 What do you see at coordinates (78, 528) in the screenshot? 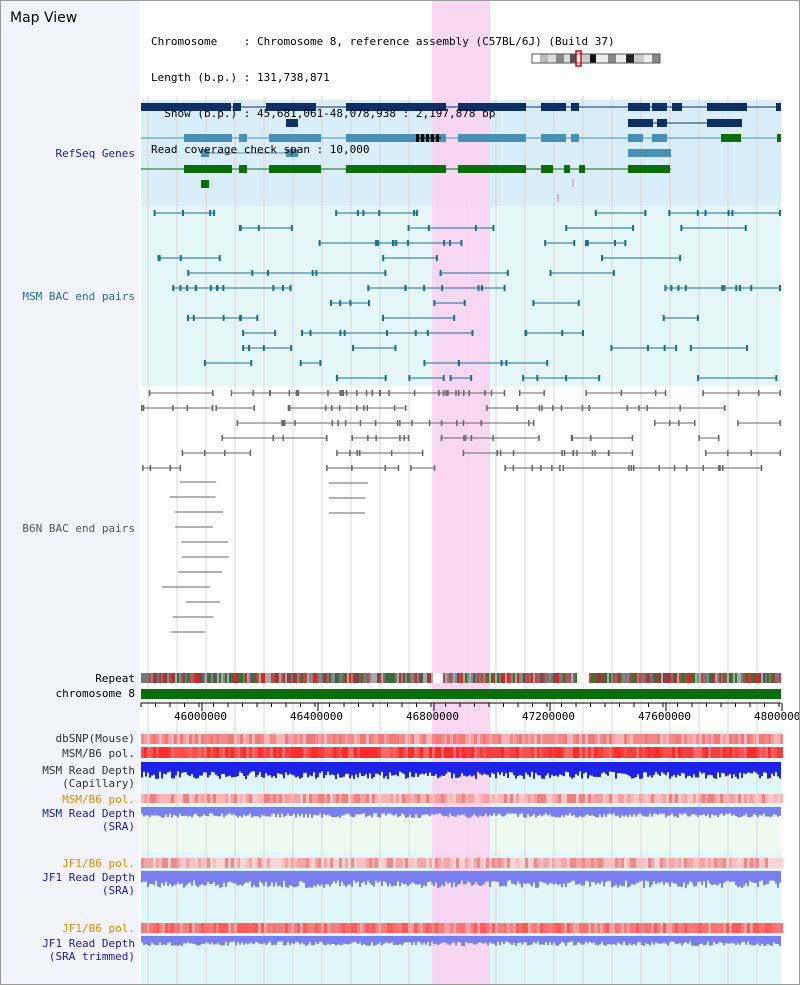
I see `track-label-b6n-bac: B6N BAC end pairs` at bounding box center [78, 528].